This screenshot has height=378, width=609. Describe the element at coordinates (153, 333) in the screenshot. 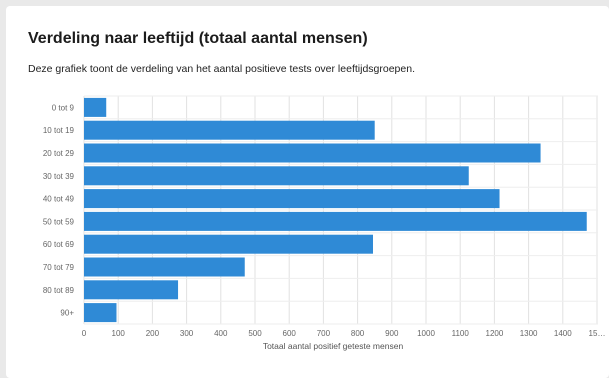

I see `x-tick-label: 200` at that location.